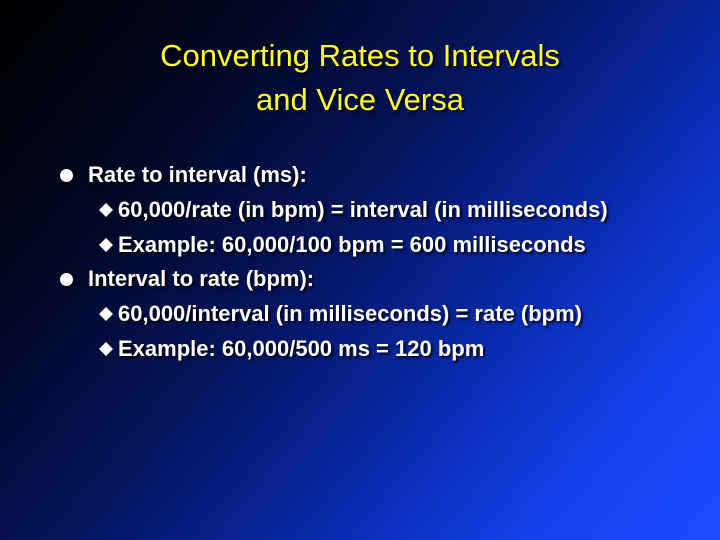 This screenshot has width=720, height=540. Describe the element at coordinates (360, 279) in the screenshot. I see `bullet-item: Interval to rate (bpm):` at that location.